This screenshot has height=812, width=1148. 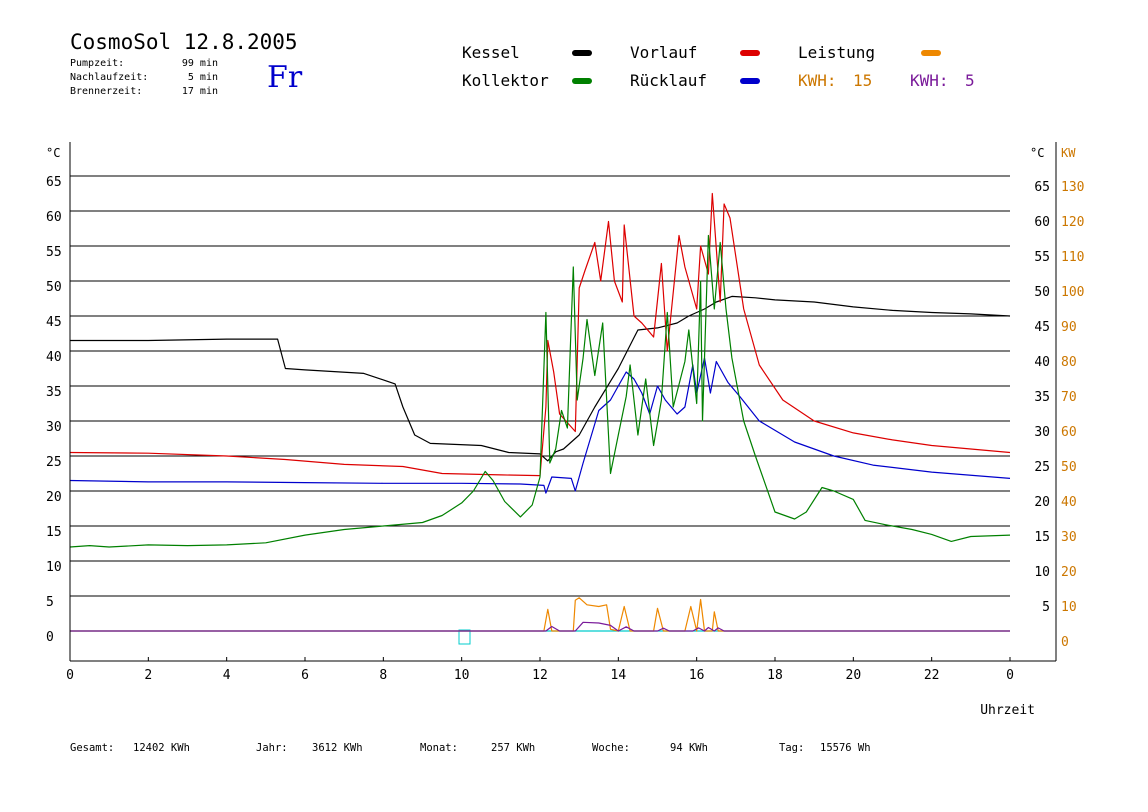 I want to click on y-tick-left: 0, so click(x=50, y=637).